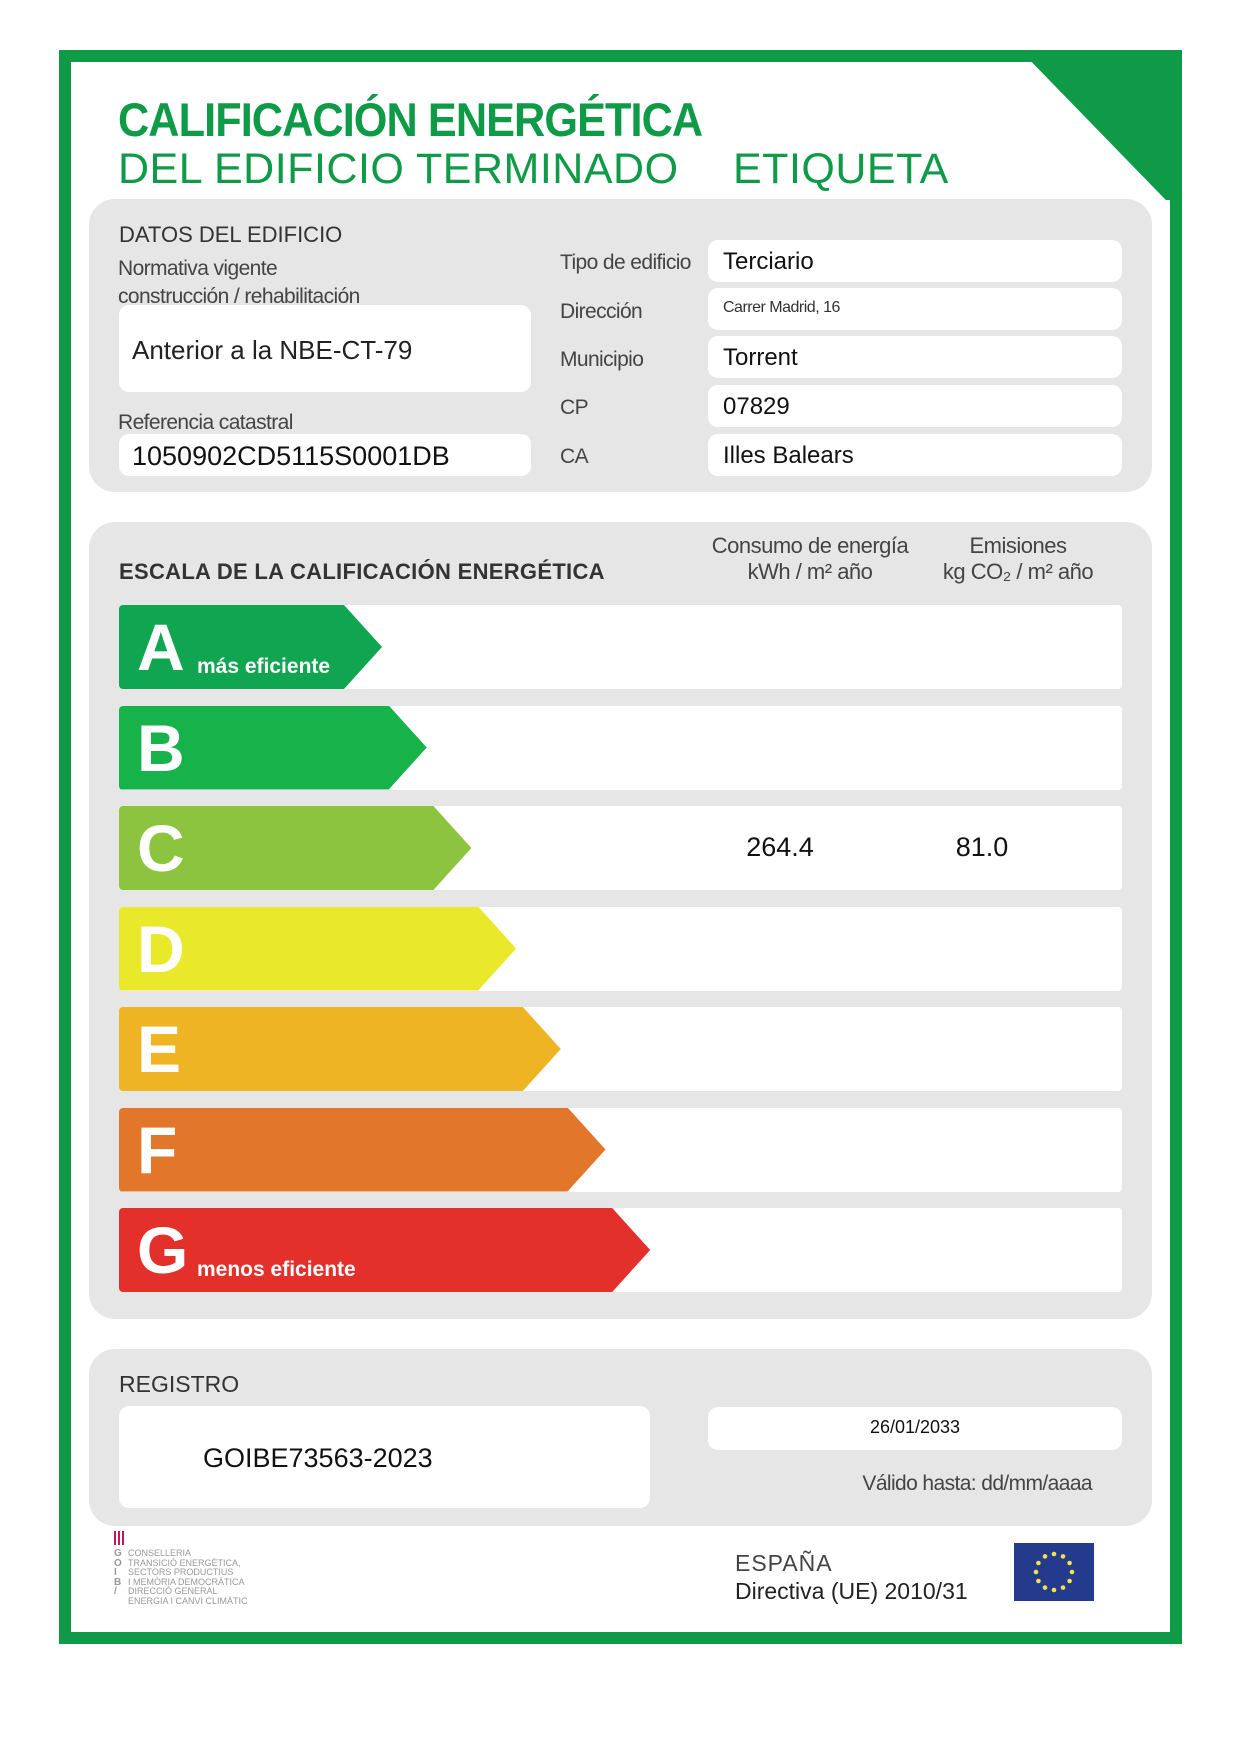 This screenshot has height=1754, width=1241. What do you see at coordinates (291, 456) in the screenshot?
I see `ref-value: 1050902CD5115S0001DB` at bounding box center [291, 456].